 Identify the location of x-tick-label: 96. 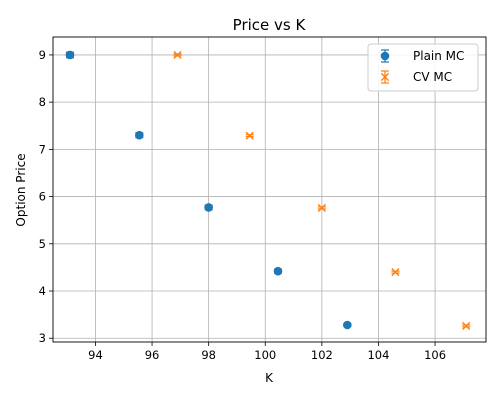
(152, 355).